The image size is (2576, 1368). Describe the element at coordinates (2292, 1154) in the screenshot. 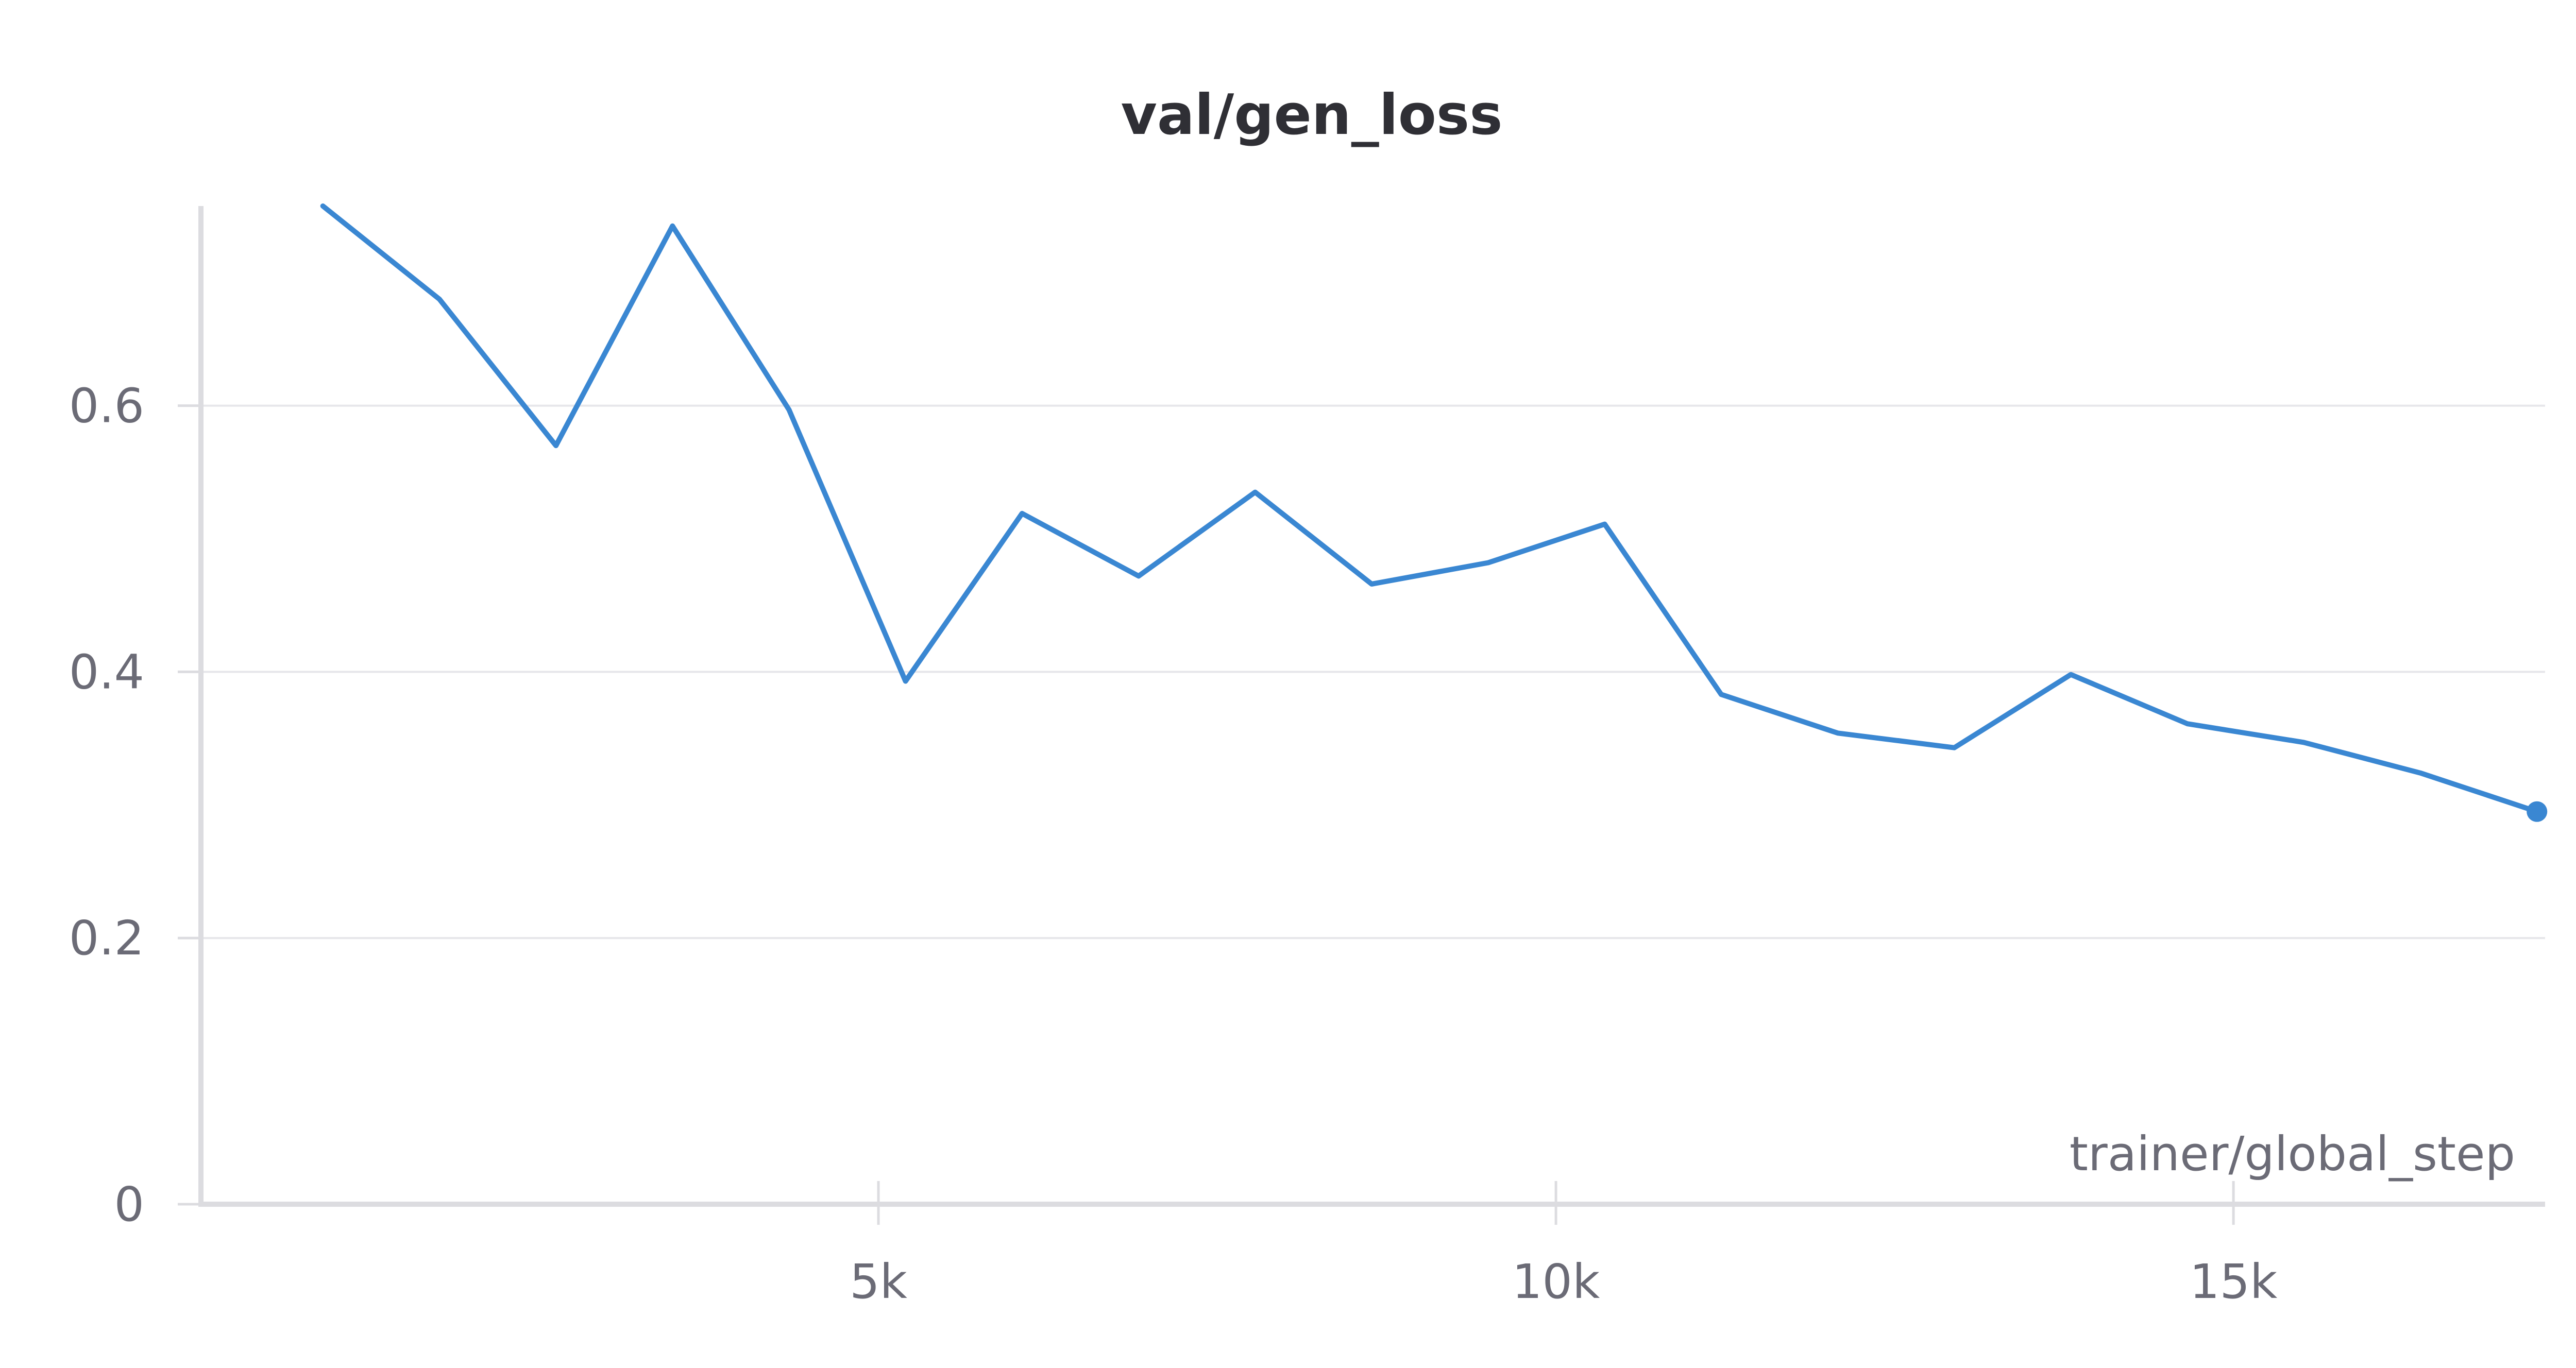

I see `x-axis-label: trainer/global_step` at that location.